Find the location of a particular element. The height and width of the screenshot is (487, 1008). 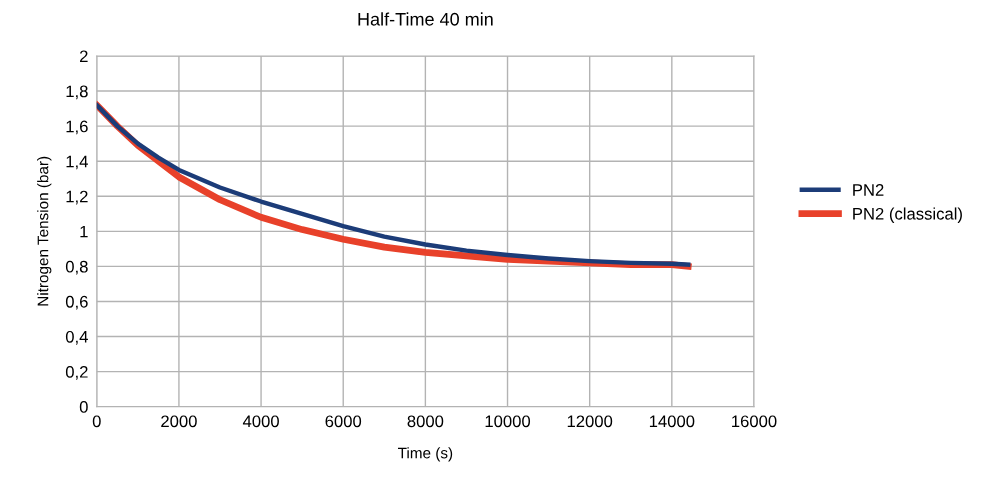

y-tick-label: 0,8 is located at coordinates (76, 267).